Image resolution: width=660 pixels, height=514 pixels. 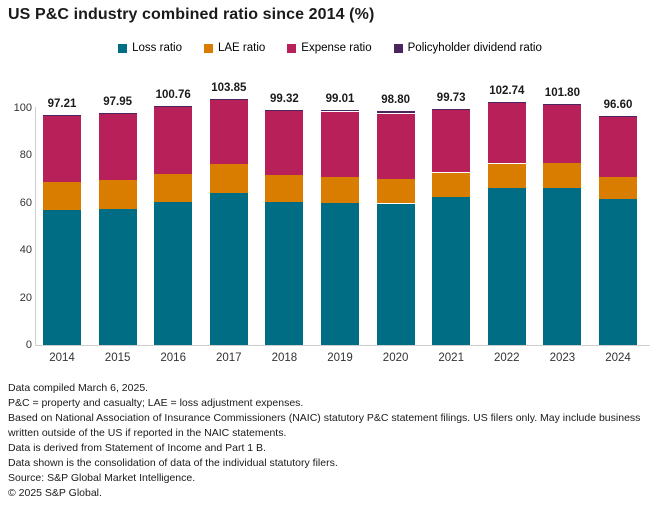 What do you see at coordinates (507, 90) in the screenshot?
I see `bar-total-label: 102.74` at bounding box center [507, 90].